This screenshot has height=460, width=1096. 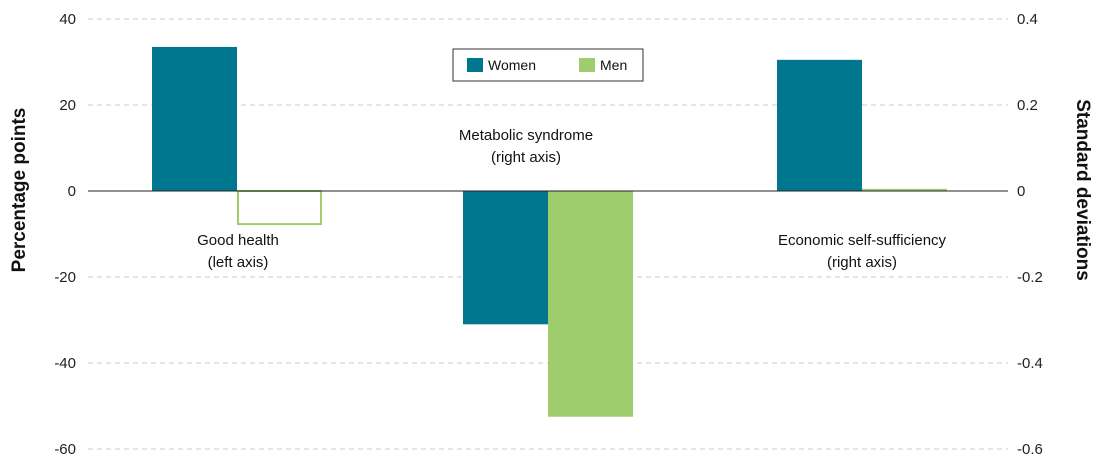 What do you see at coordinates (1030, 234) in the screenshot?
I see `right-axis-ticks: 0.4 0.2 0 -0.2 -0.4 -0.6` at bounding box center [1030, 234].